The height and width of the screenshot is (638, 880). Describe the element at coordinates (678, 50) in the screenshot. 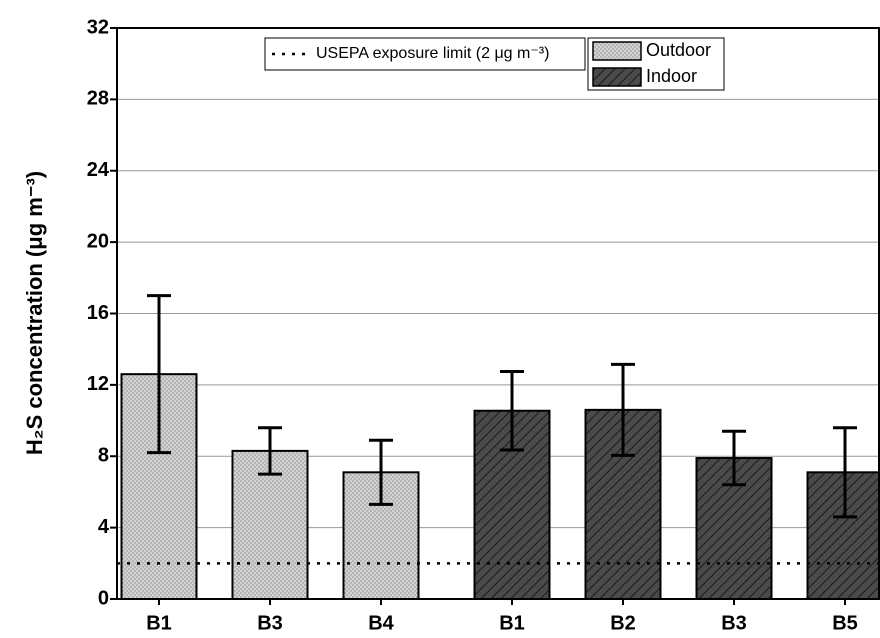

I see `legend-label: Outdoor` at that location.